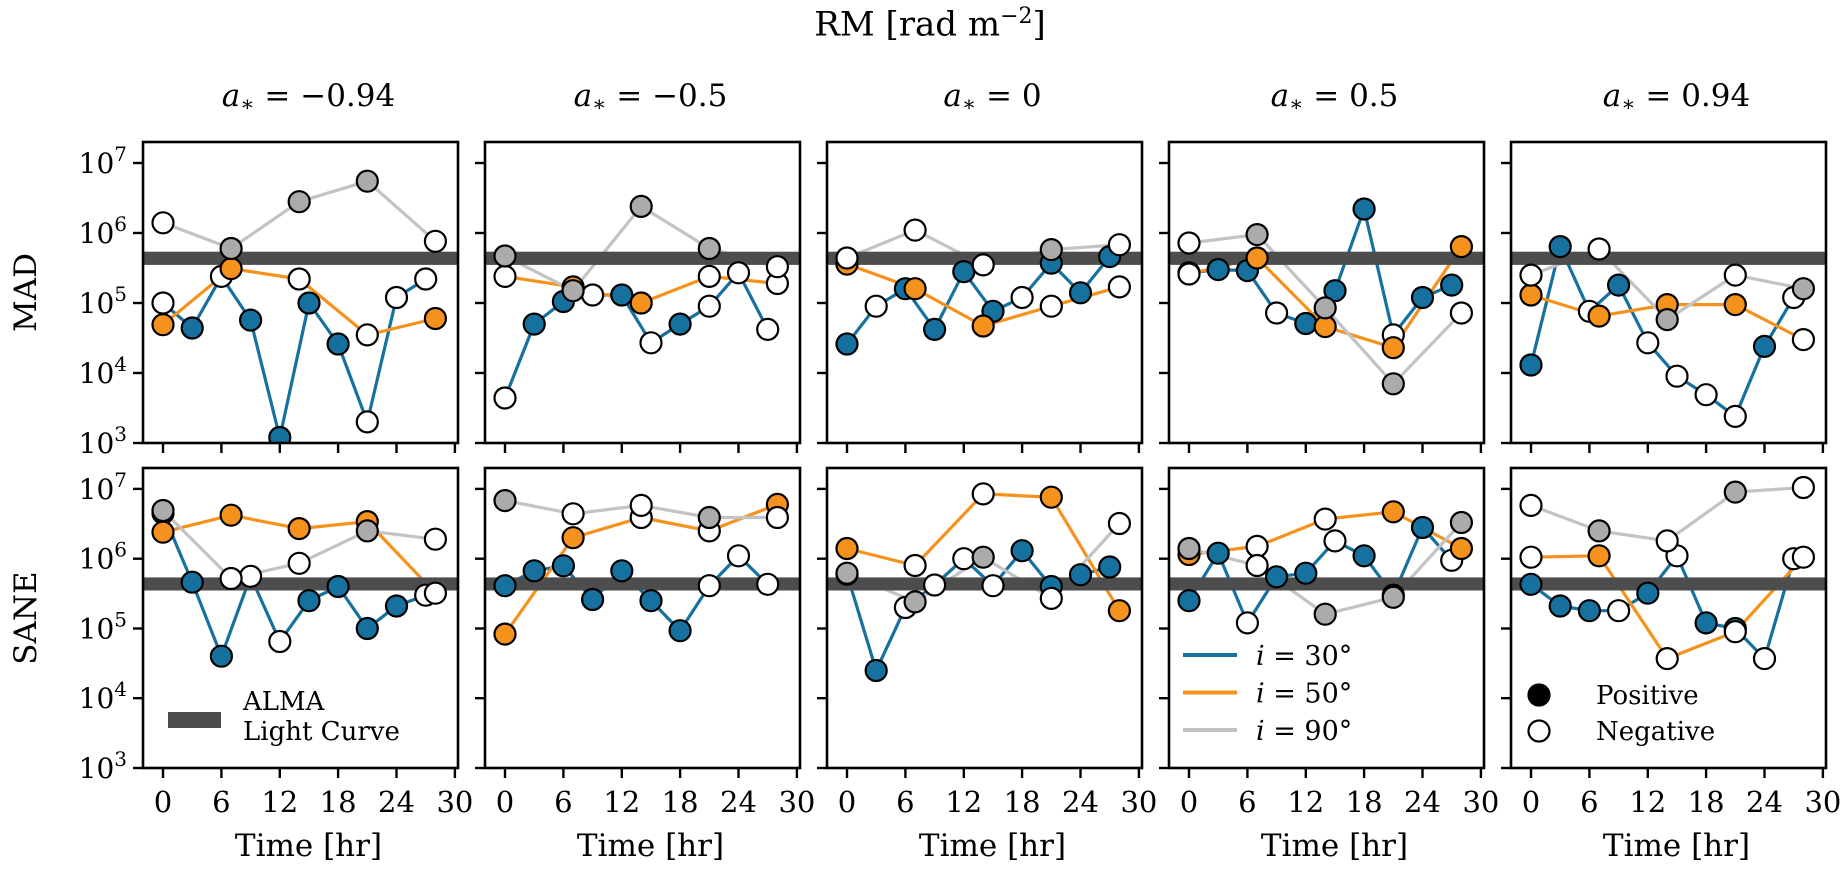 Image resolution: width=1842 pixels, height=882 pixels. I want to click on y-tick-label: 10³, so click(103, 766).